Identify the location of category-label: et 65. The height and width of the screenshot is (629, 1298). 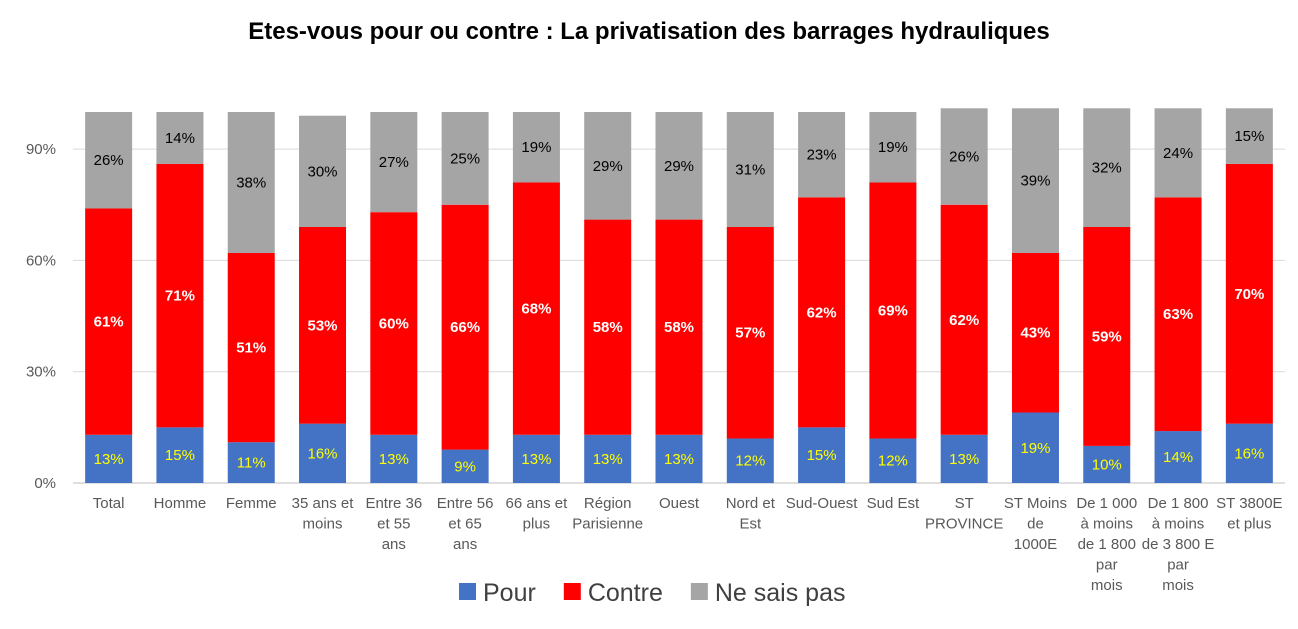
(464, 524).